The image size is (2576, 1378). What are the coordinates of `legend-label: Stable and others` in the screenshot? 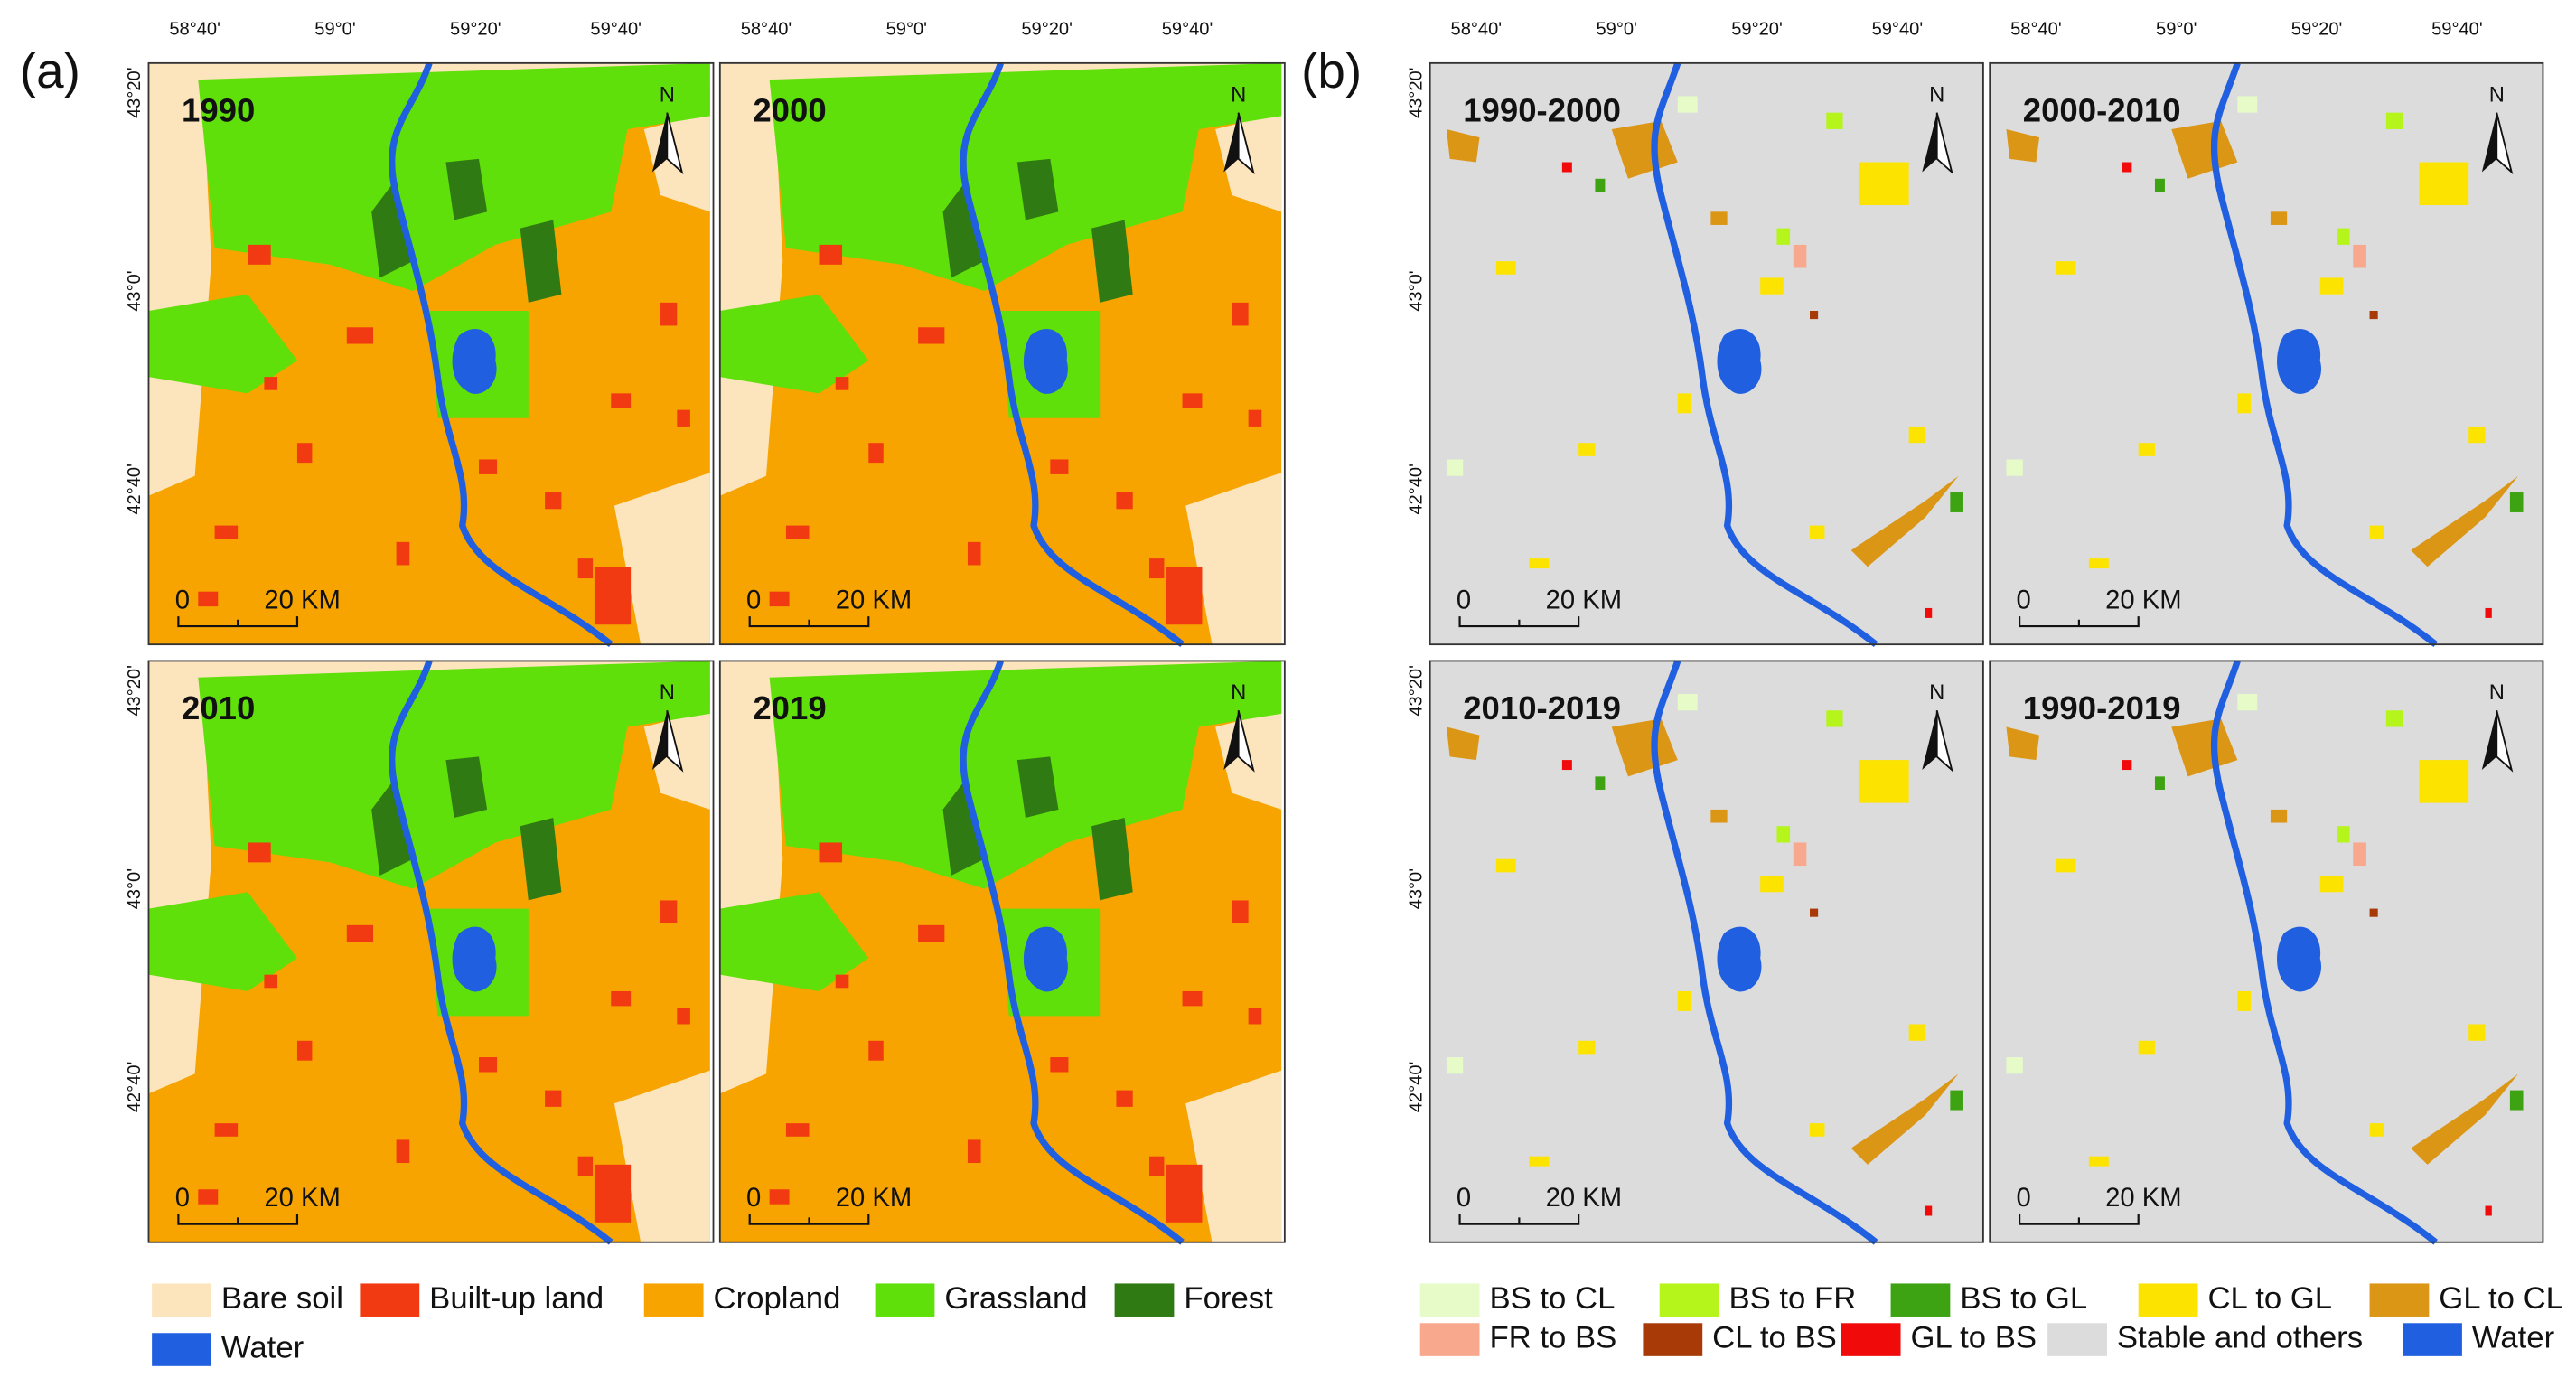 It's located at (2240, 1338).